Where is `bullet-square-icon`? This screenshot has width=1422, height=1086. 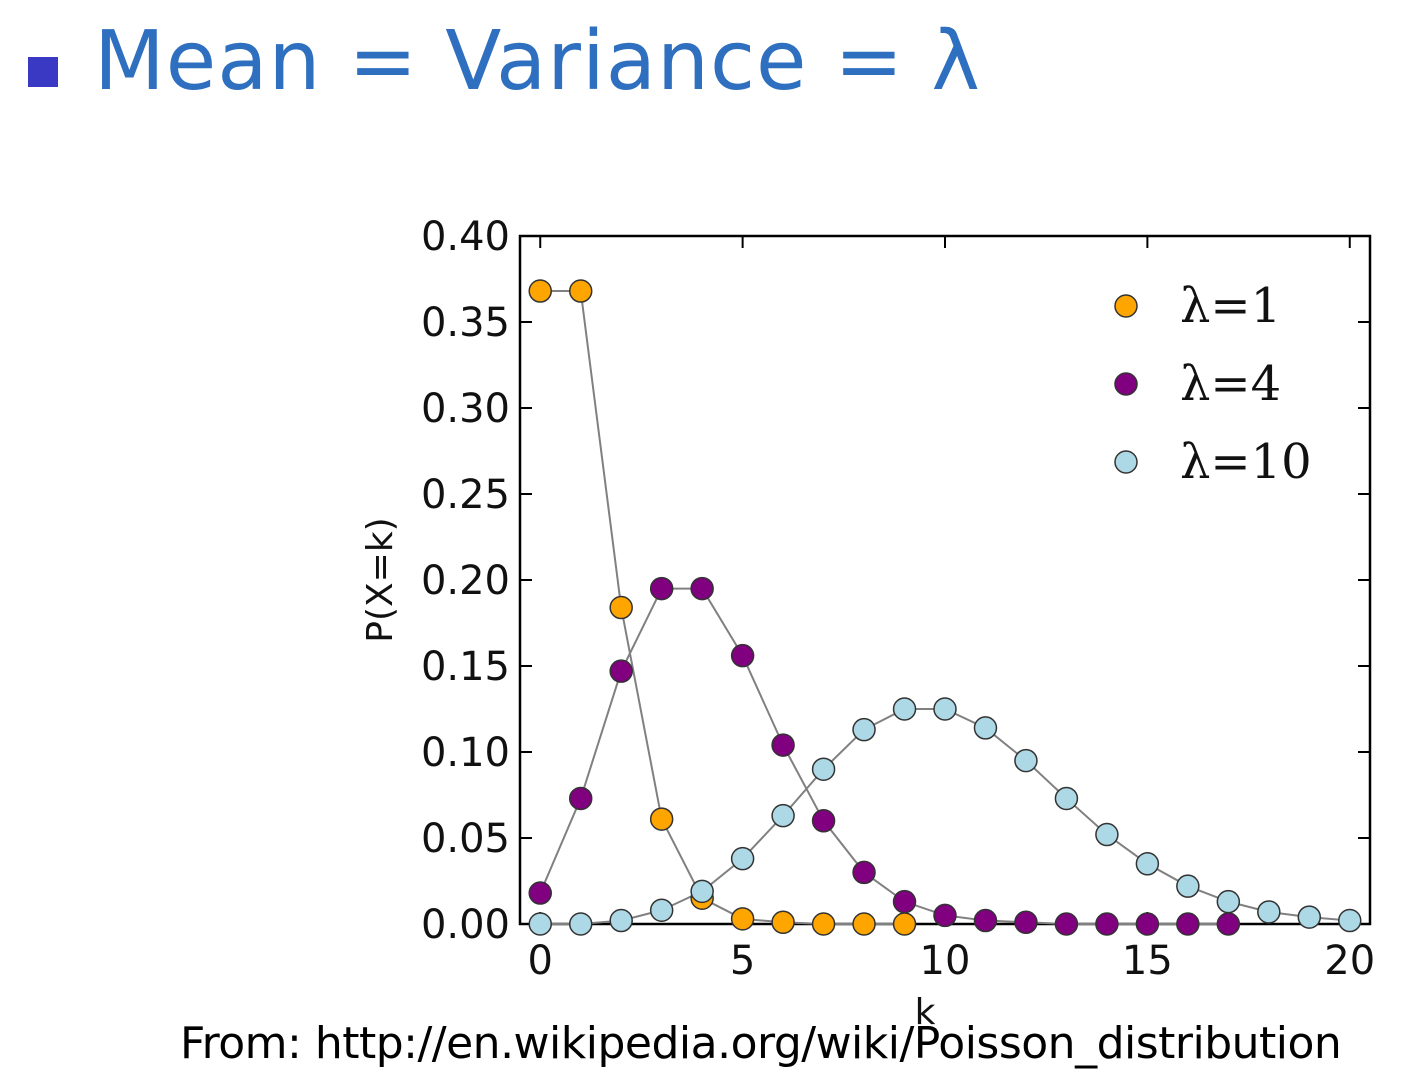
bullet-square-icon is located at coordinates (43, 72).